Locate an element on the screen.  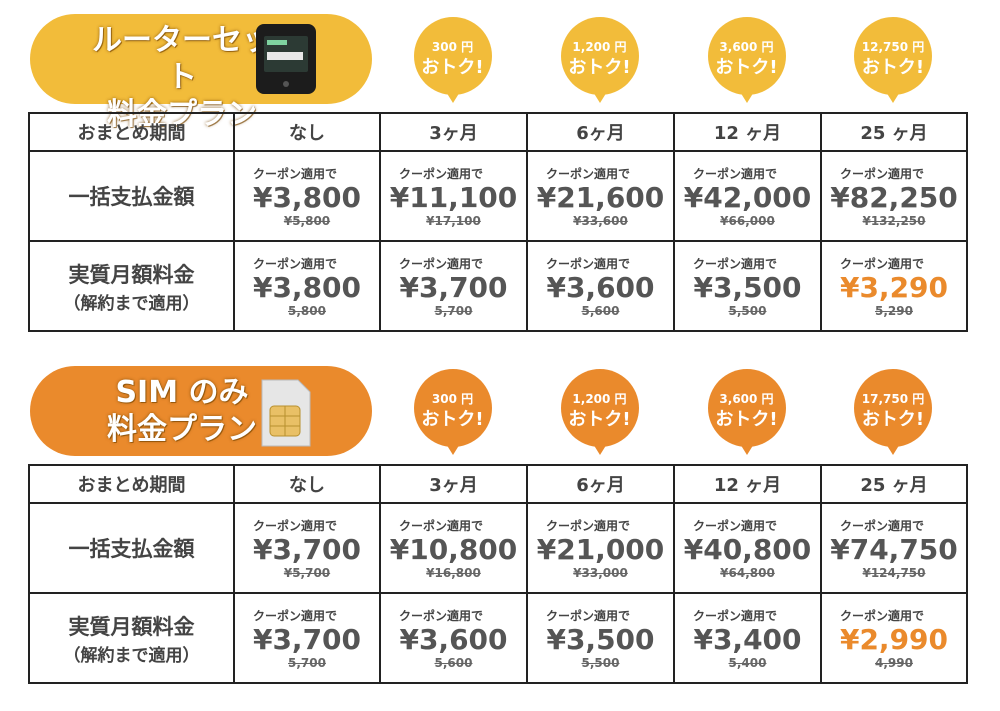
original-price: ¥16,800 is located at coordinates (453, 572).